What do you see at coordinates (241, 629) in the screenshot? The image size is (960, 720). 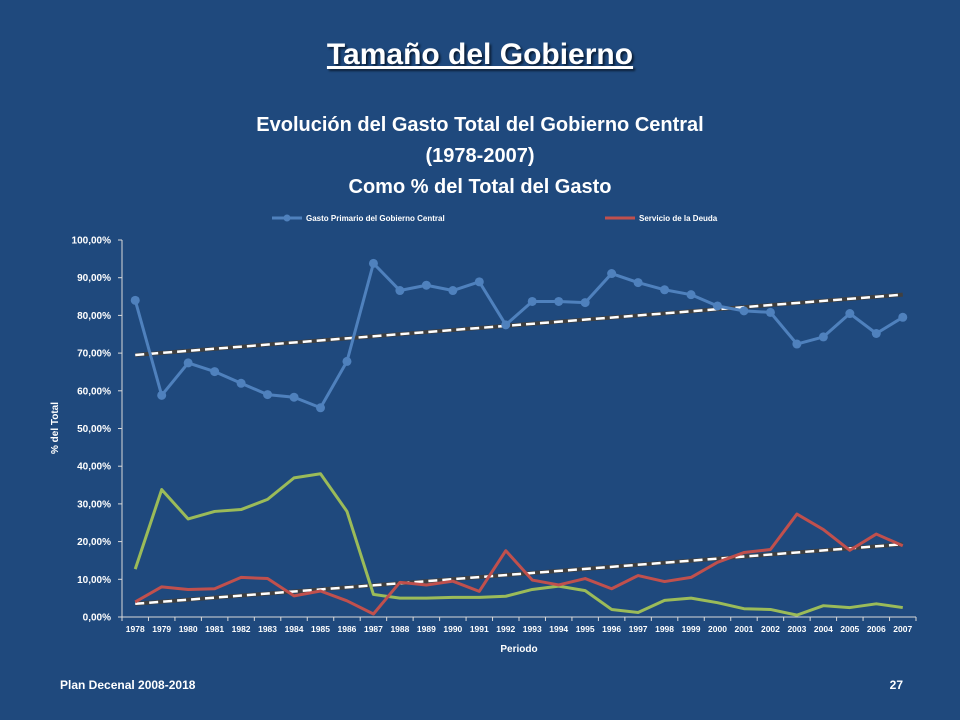 I see `x-tick-label: 1982` at bounding box center [241, 629].